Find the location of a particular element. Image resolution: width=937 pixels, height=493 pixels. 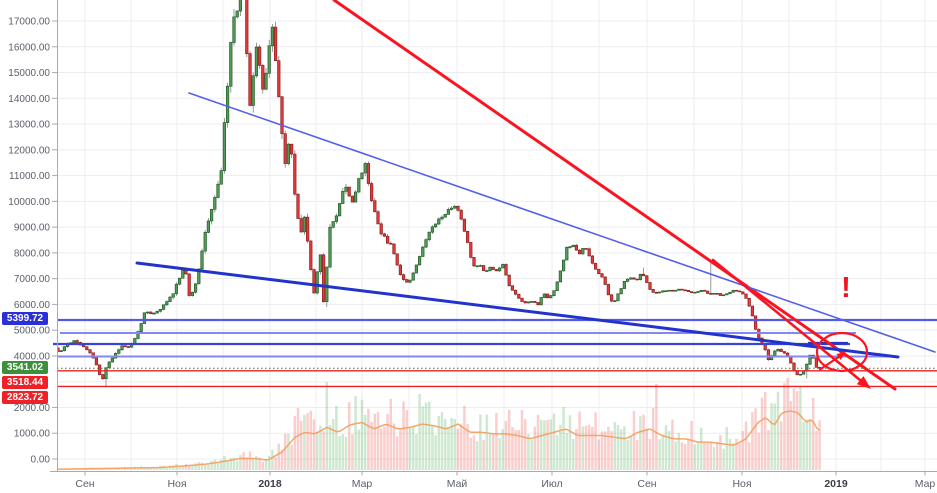

breakdown-circle is located at coordinates (842, 352).